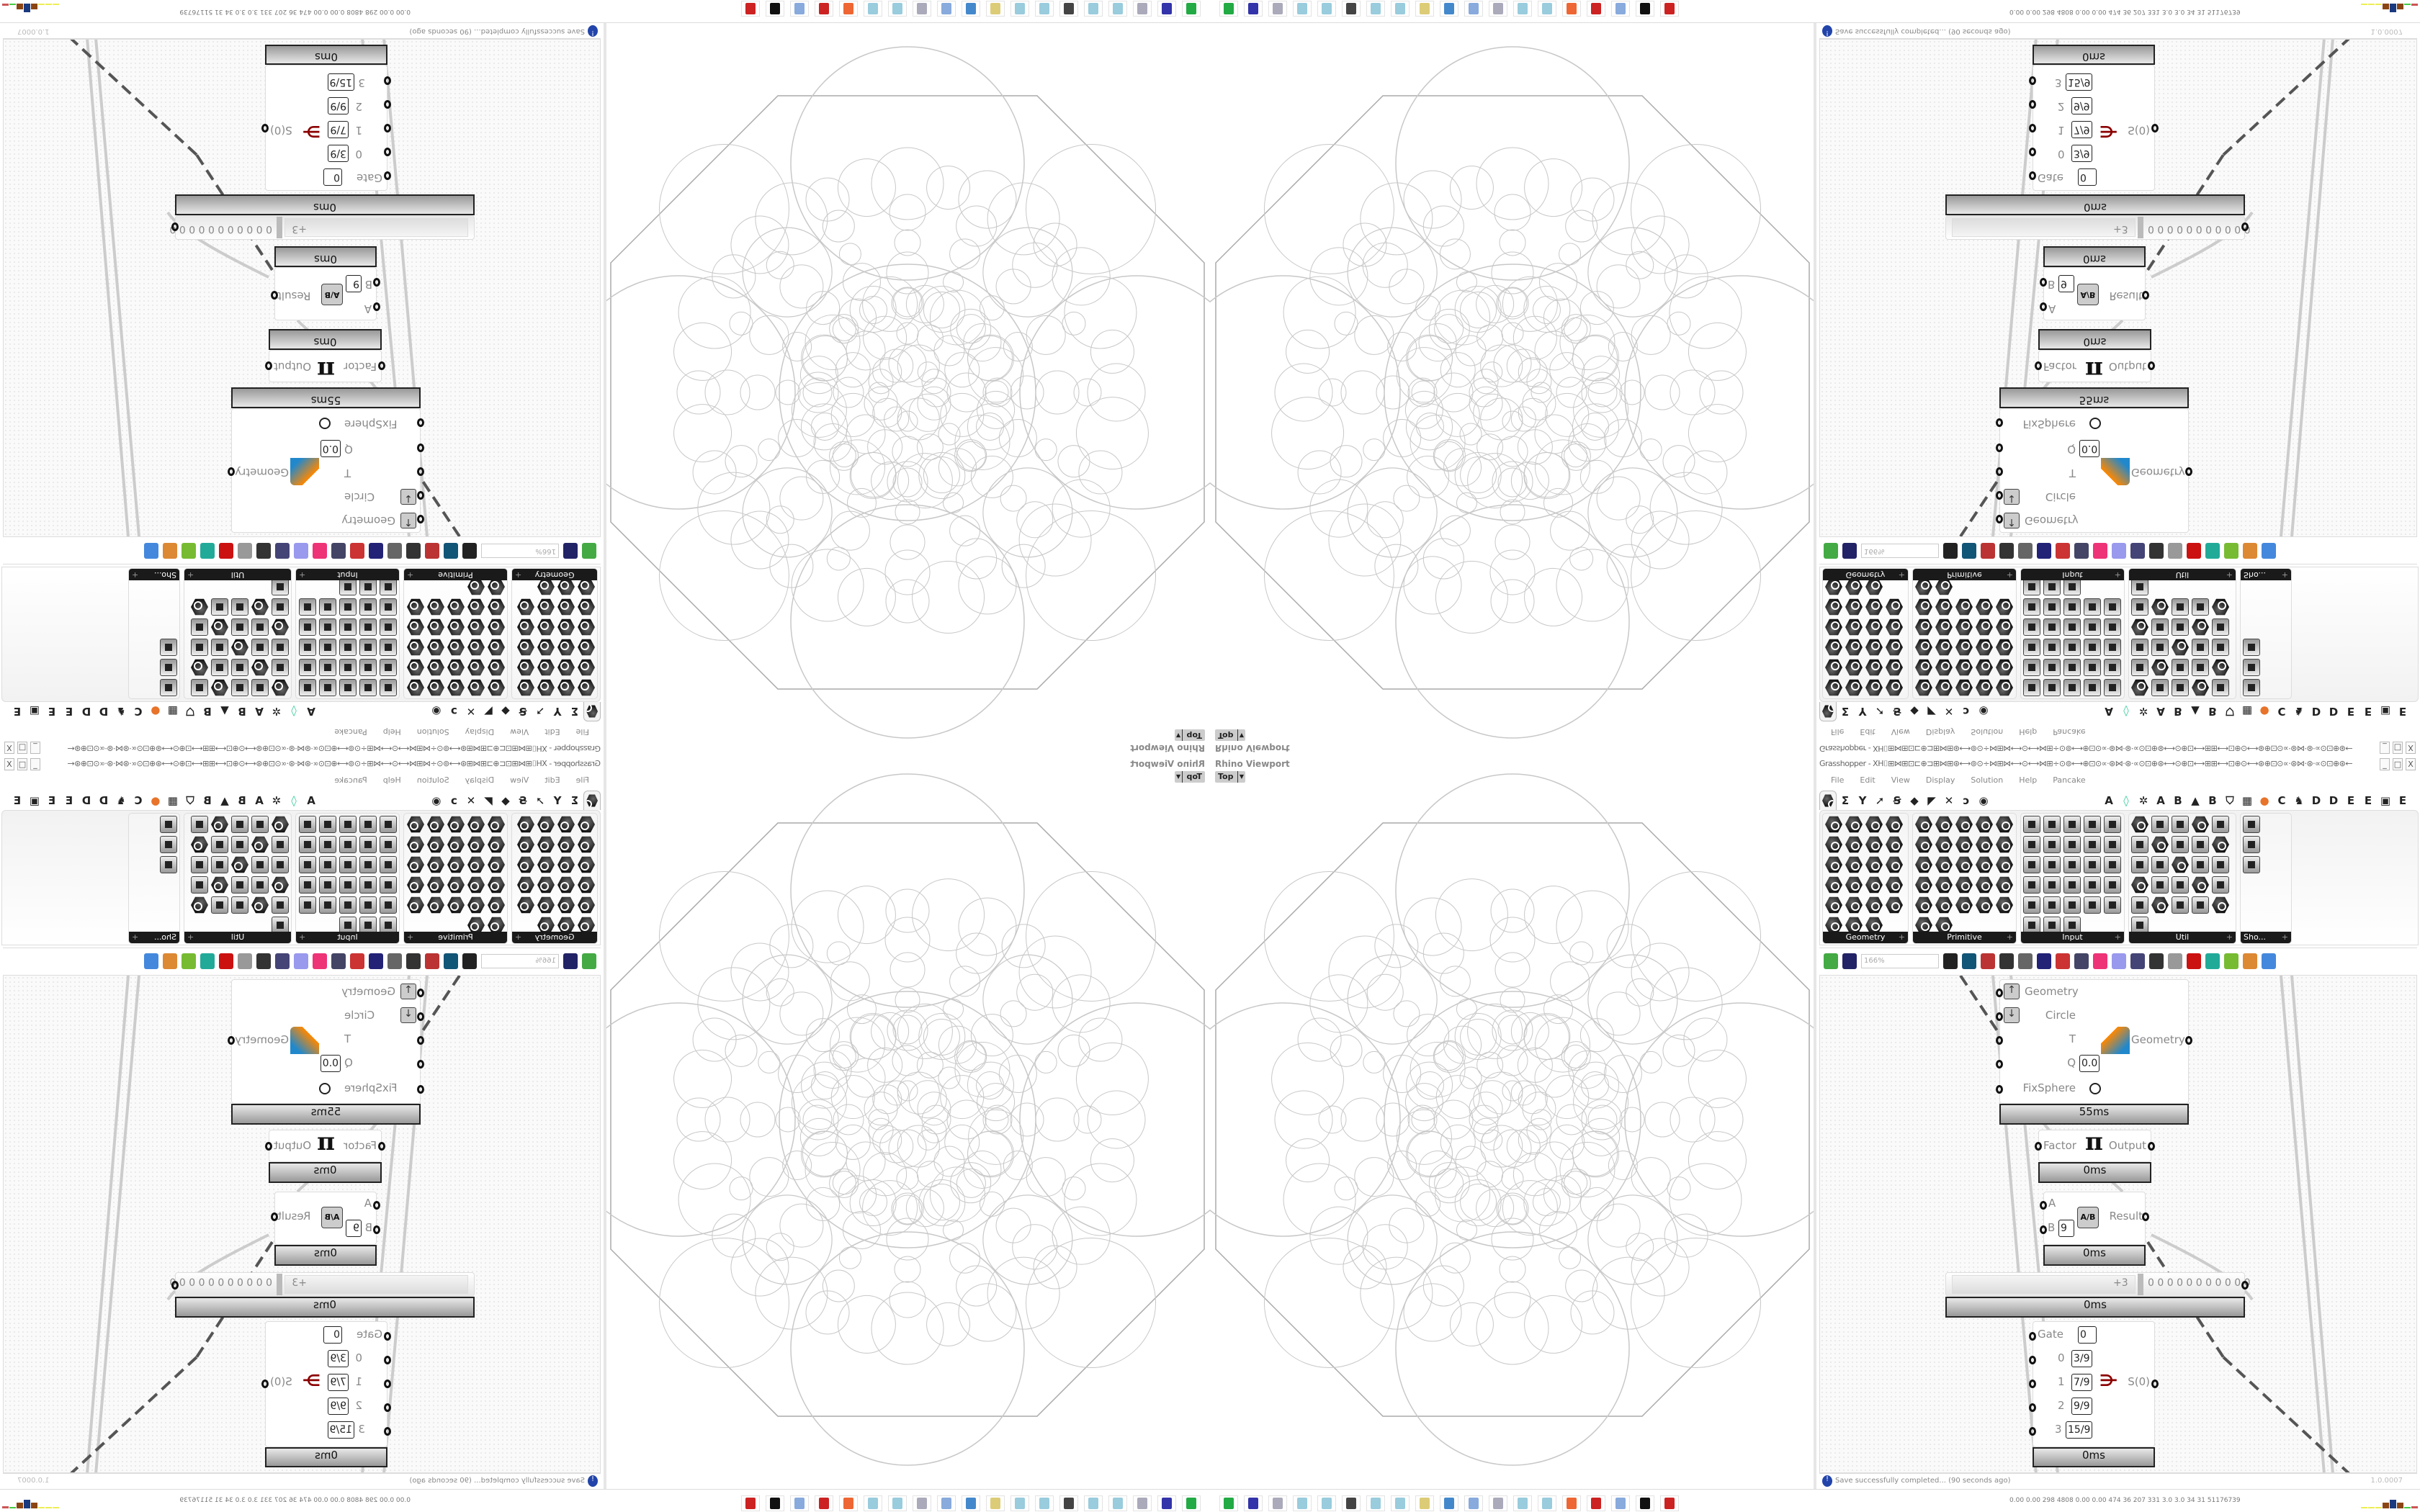 Image resolution: width=2420 pixels, height=1512 pixels. Describe the element at coordinates (1951, 551) in the screenshot. I see `zoom-extents-icon` at that location.